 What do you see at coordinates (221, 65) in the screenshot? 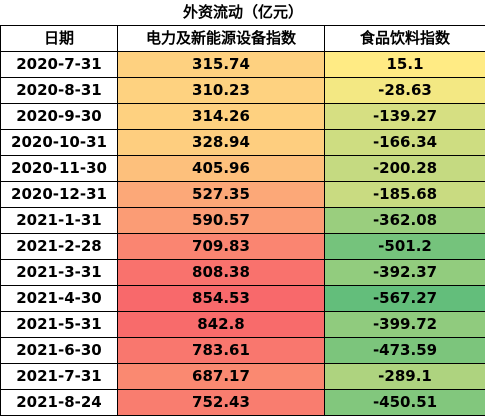
I see `power-index-cell: 315.74` at bounding box center [221, 65].